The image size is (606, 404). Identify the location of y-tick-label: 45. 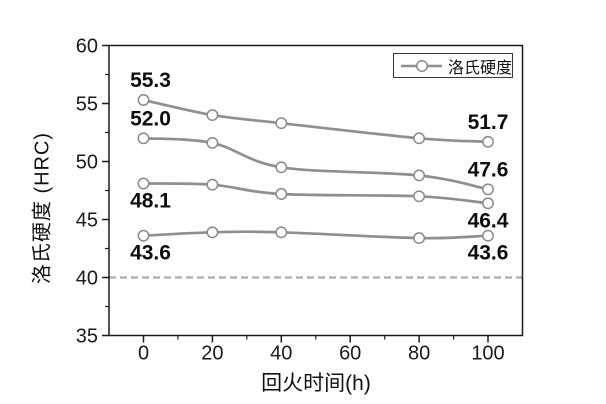
(87, 221).